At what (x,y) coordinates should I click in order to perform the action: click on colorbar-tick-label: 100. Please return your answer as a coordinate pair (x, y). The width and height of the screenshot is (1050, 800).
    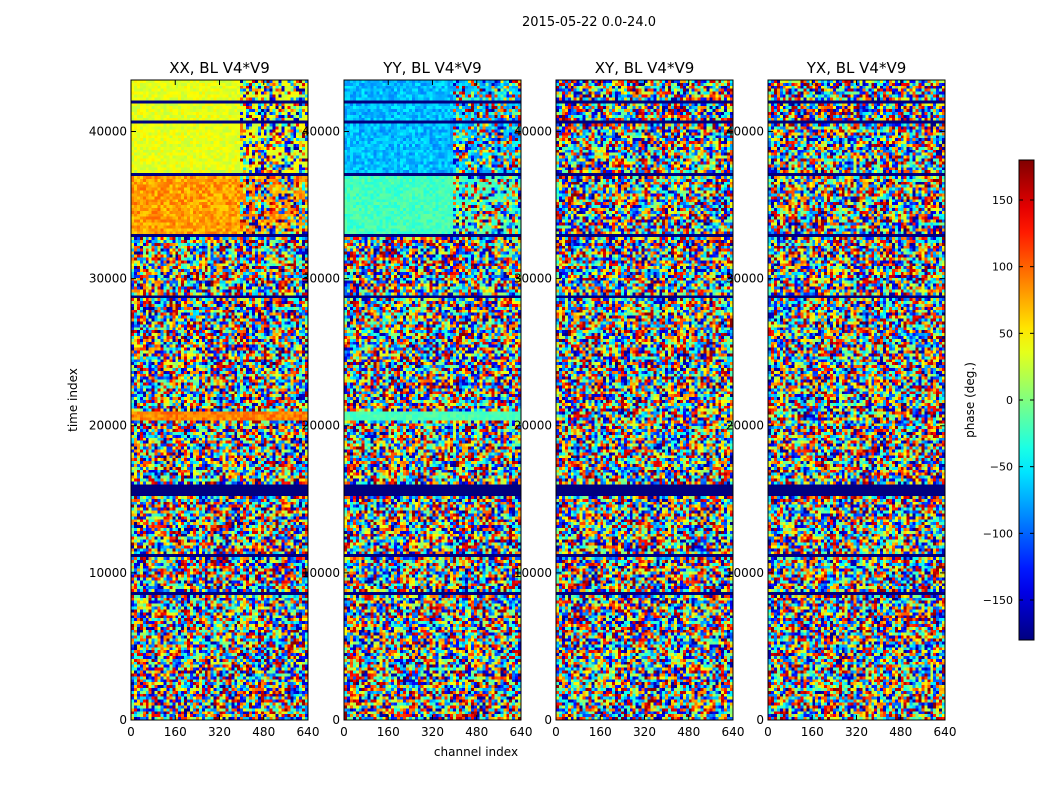
    Looking at the image, I should click on (1002, 267).